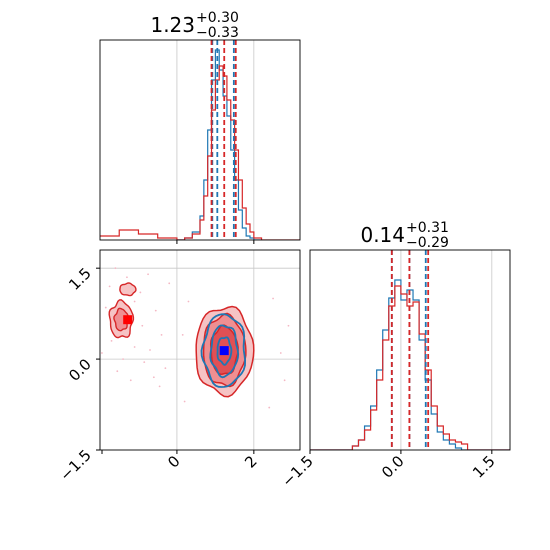  What do you see at coordinates (219, 144) in the screenshot?
I see `hist-param-1-series-secondary` at bounding box center [219, 144].